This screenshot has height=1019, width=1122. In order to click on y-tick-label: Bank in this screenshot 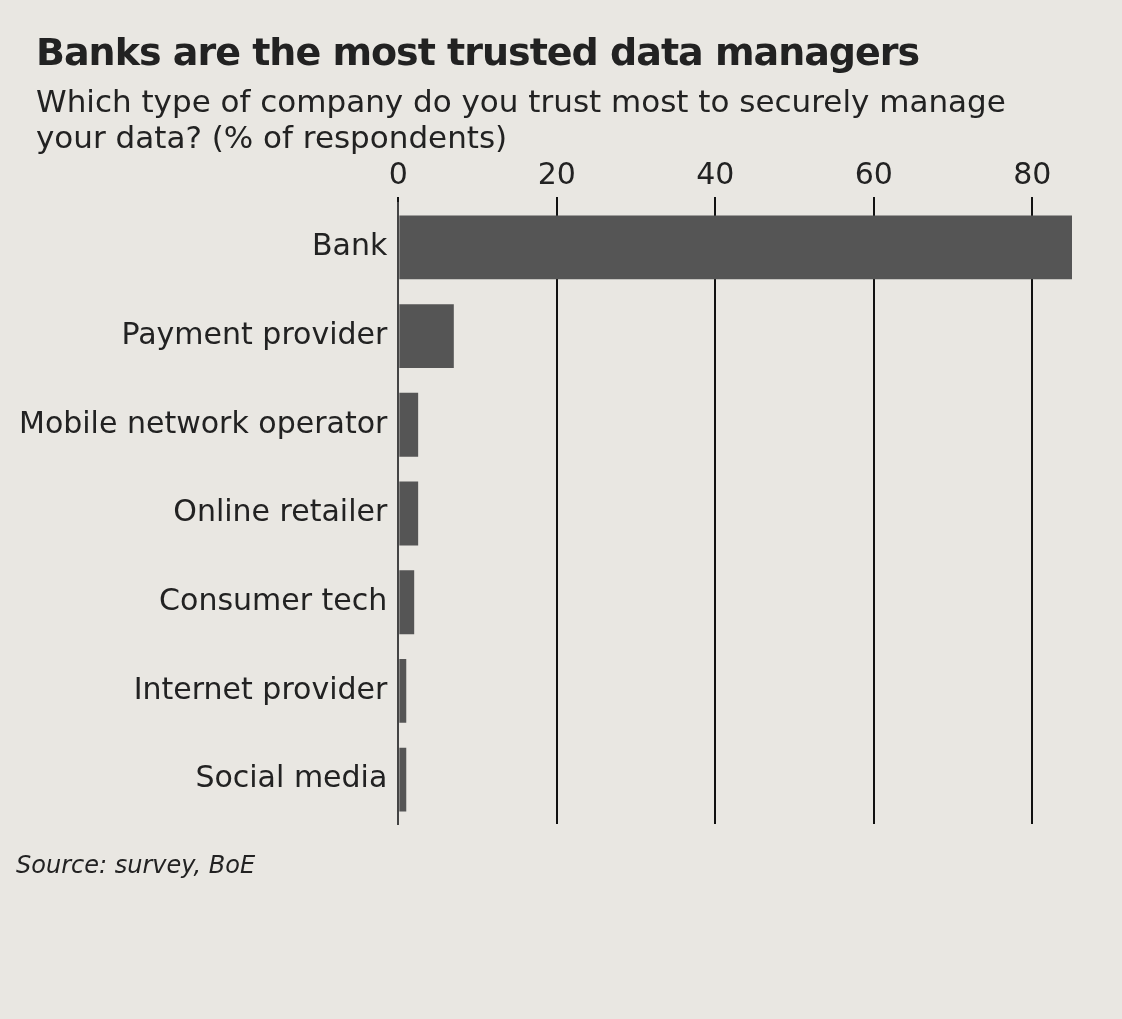, I will do `click(349, 245)`.